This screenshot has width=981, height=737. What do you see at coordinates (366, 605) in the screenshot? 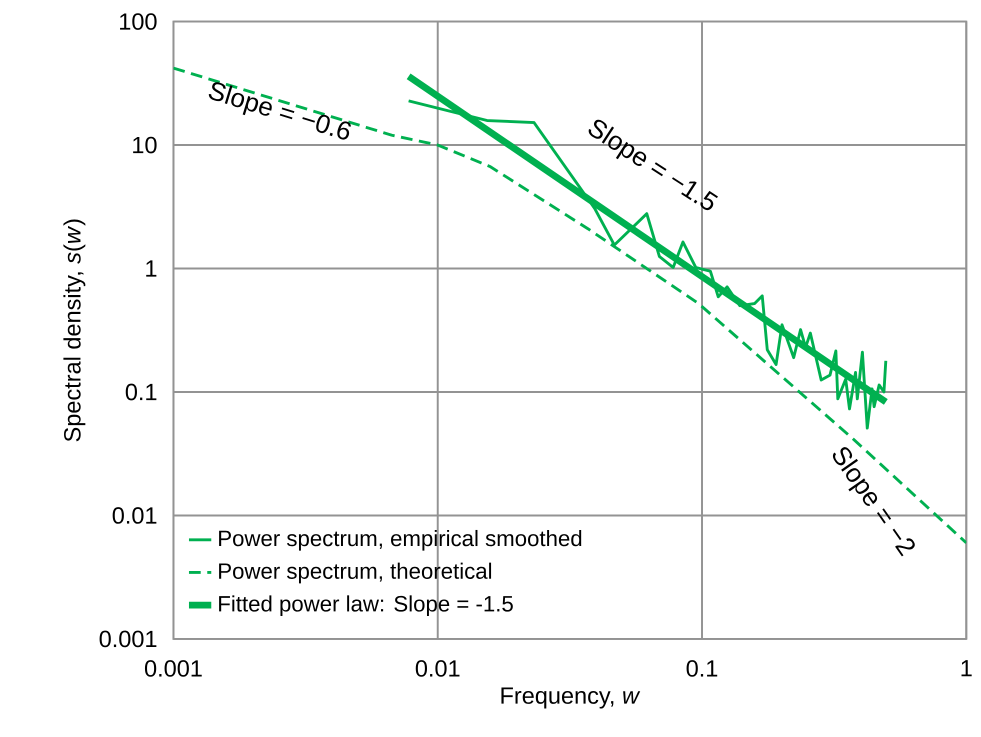
I see `legend-label: Fitted power law: Slope = -1.5` at bounding box center [366, 605].